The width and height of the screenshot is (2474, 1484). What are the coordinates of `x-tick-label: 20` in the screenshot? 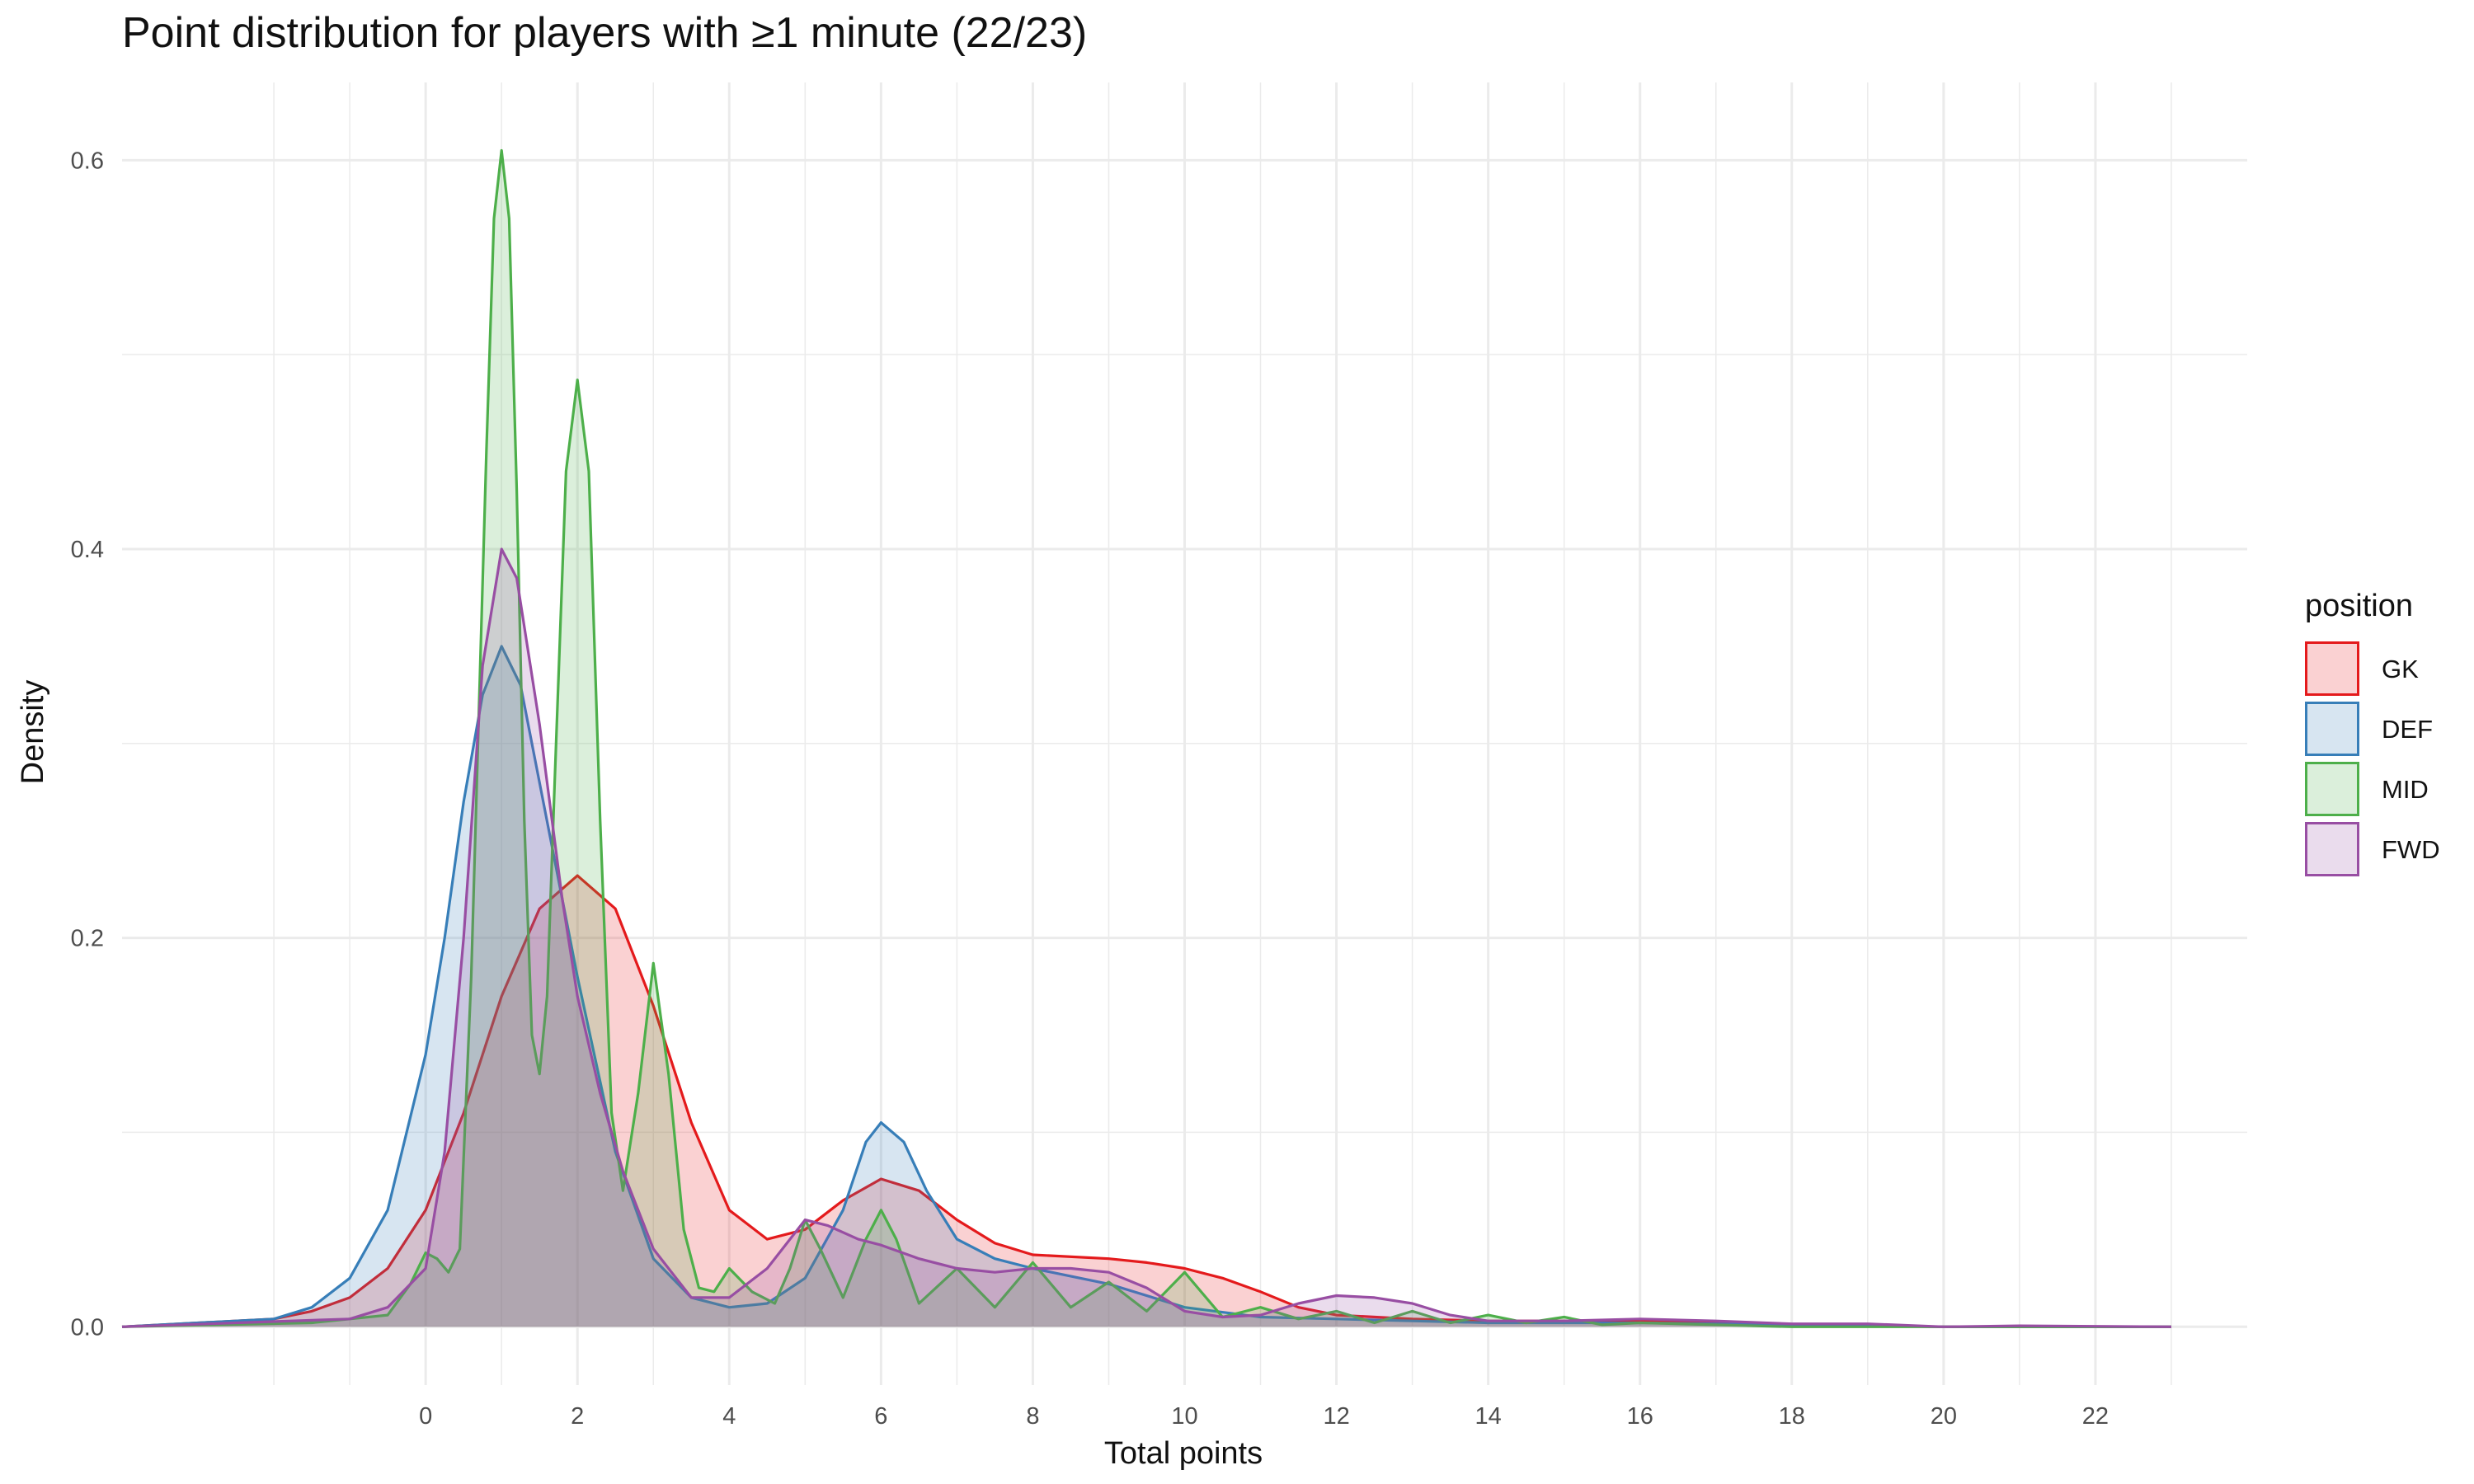 It's located at (1944, 1416).